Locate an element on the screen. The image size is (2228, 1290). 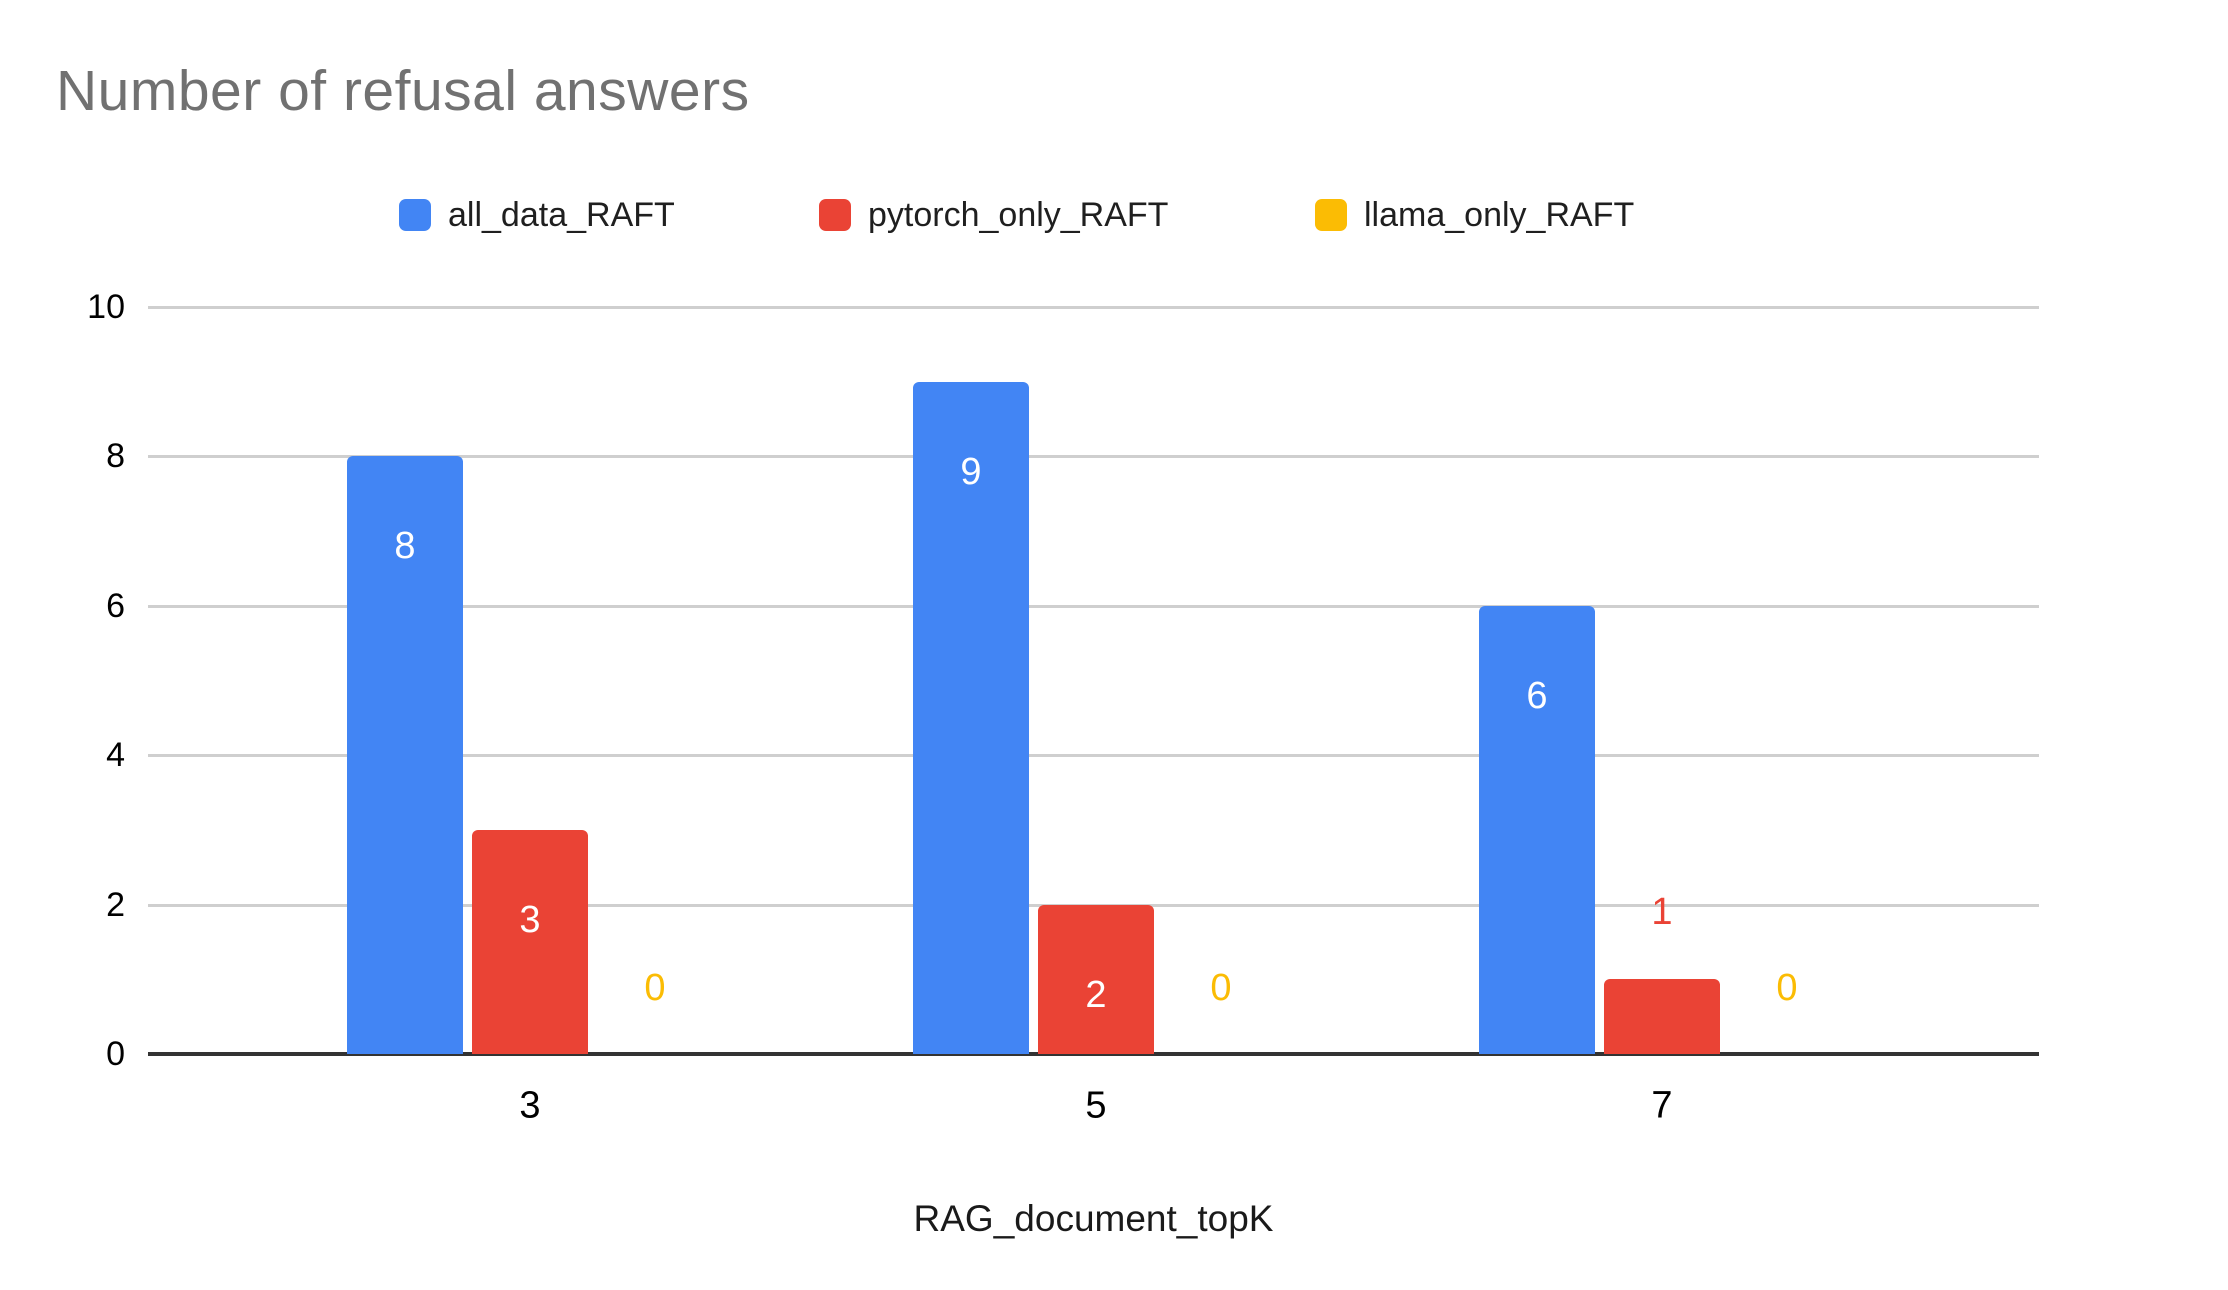
y-tick-label-4: 4 is located at coordinates (115, 755).